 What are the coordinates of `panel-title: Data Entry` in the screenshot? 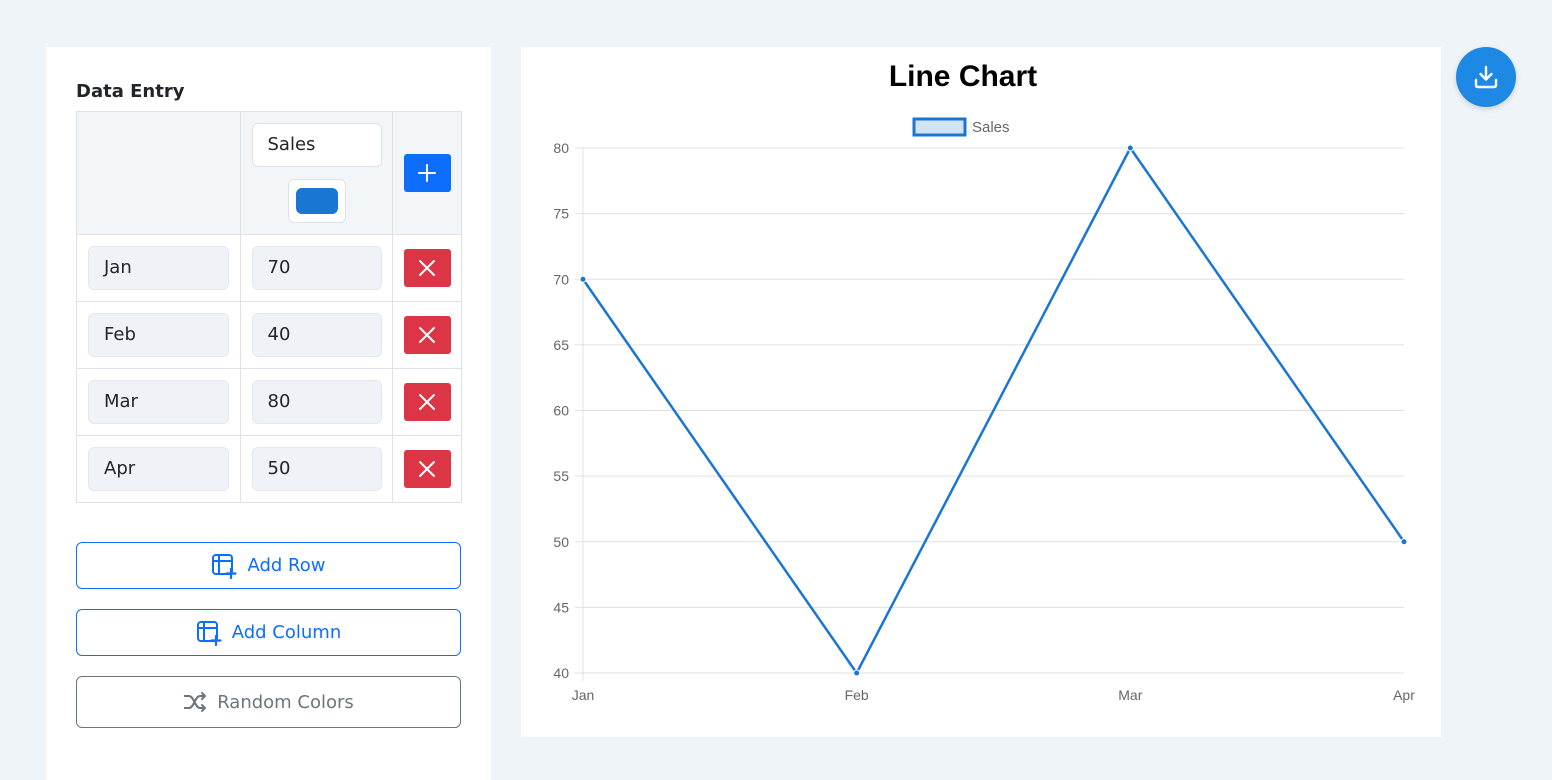 It's located at (130, 91).